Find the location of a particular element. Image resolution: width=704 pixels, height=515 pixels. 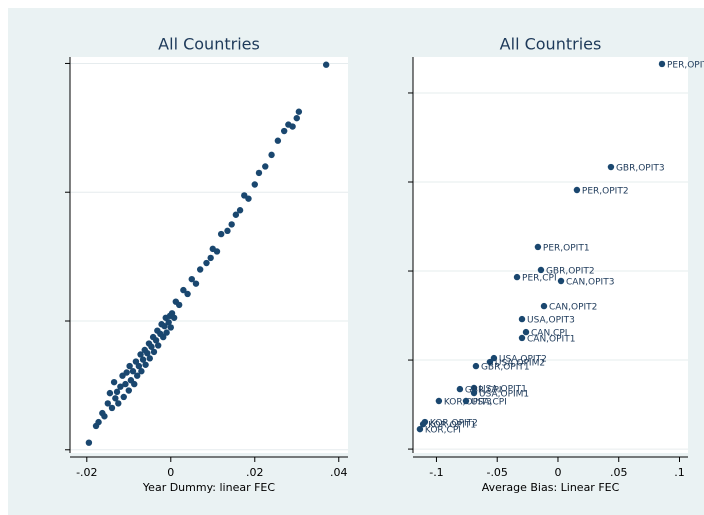

point-label: USA,OPIM1 is located at coordinates (504, 394).